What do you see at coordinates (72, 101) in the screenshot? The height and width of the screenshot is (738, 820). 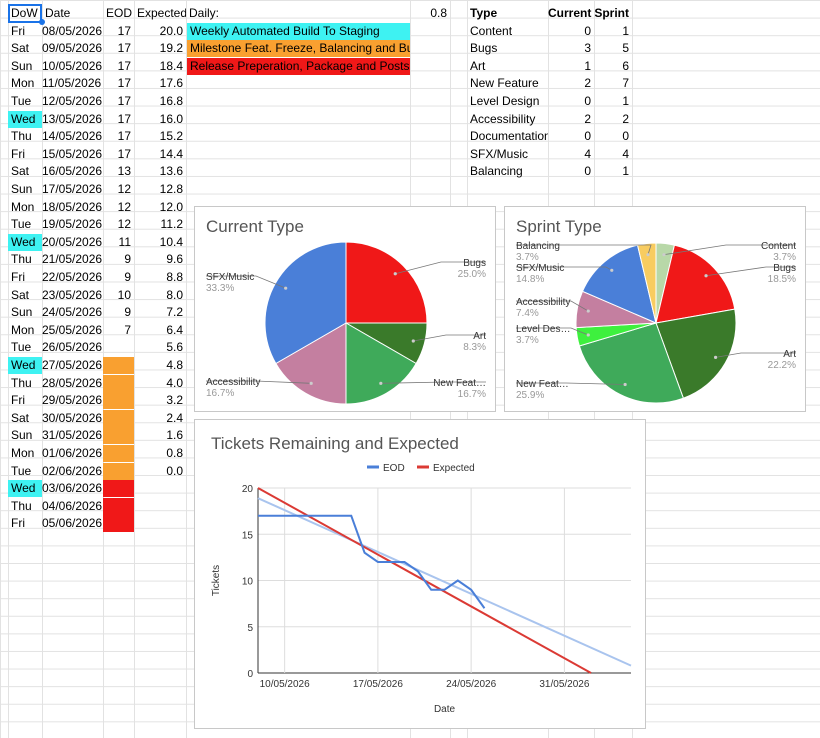 I see `cell-date: 12/05/2026` at bounding box center [72, 101].